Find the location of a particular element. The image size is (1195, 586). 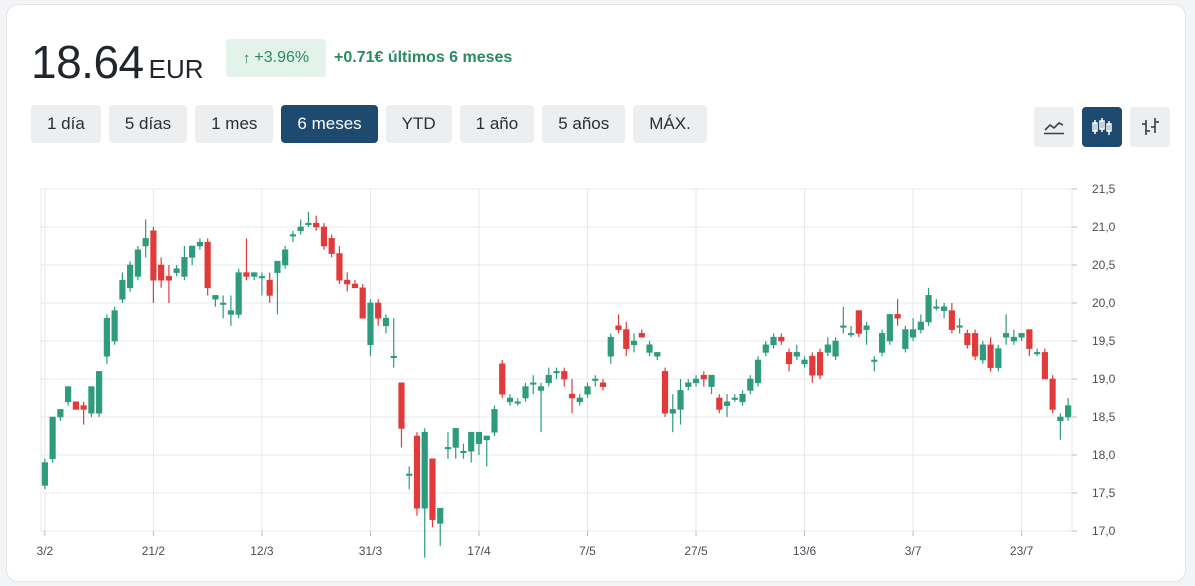

range-button-5-dias: 5 días is located at coordinates (148, 124).